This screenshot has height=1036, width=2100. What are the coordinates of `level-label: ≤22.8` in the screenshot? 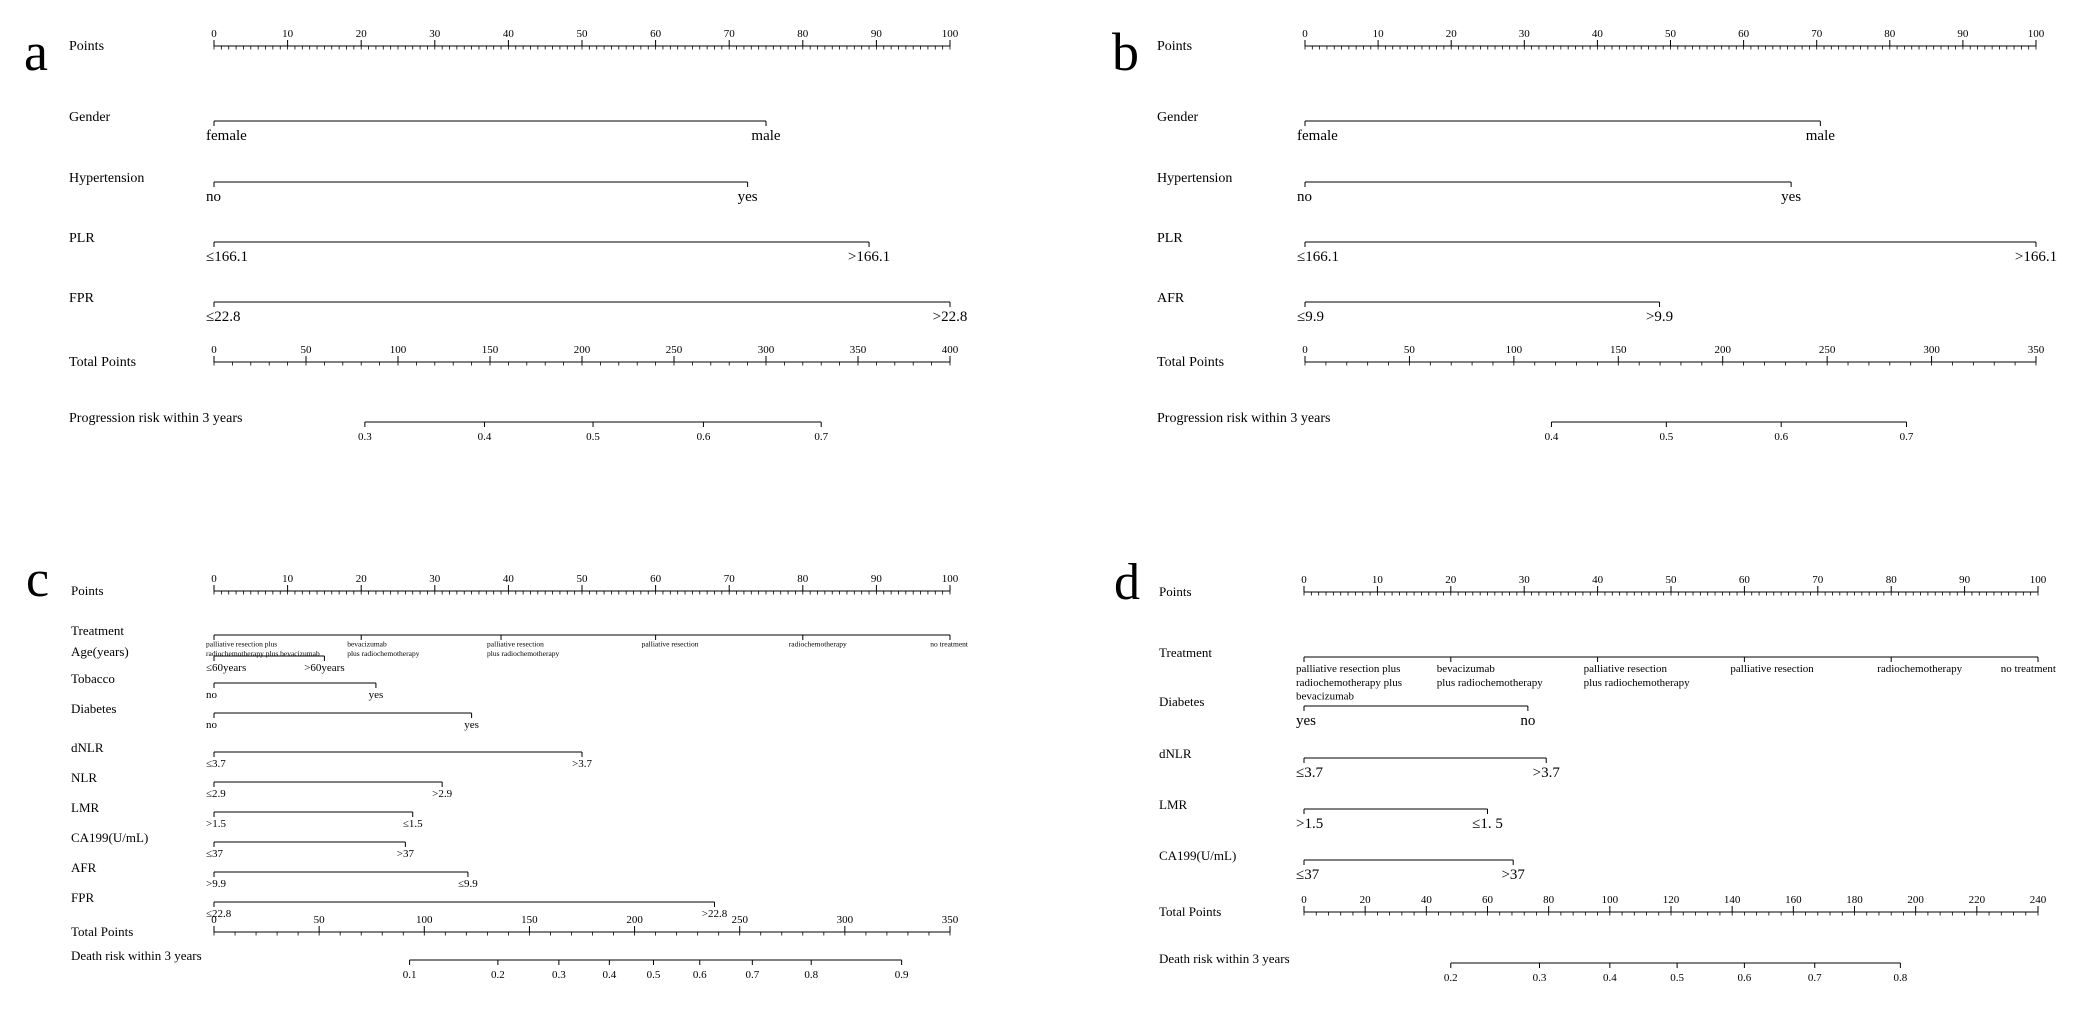 It's located at (219, 914).